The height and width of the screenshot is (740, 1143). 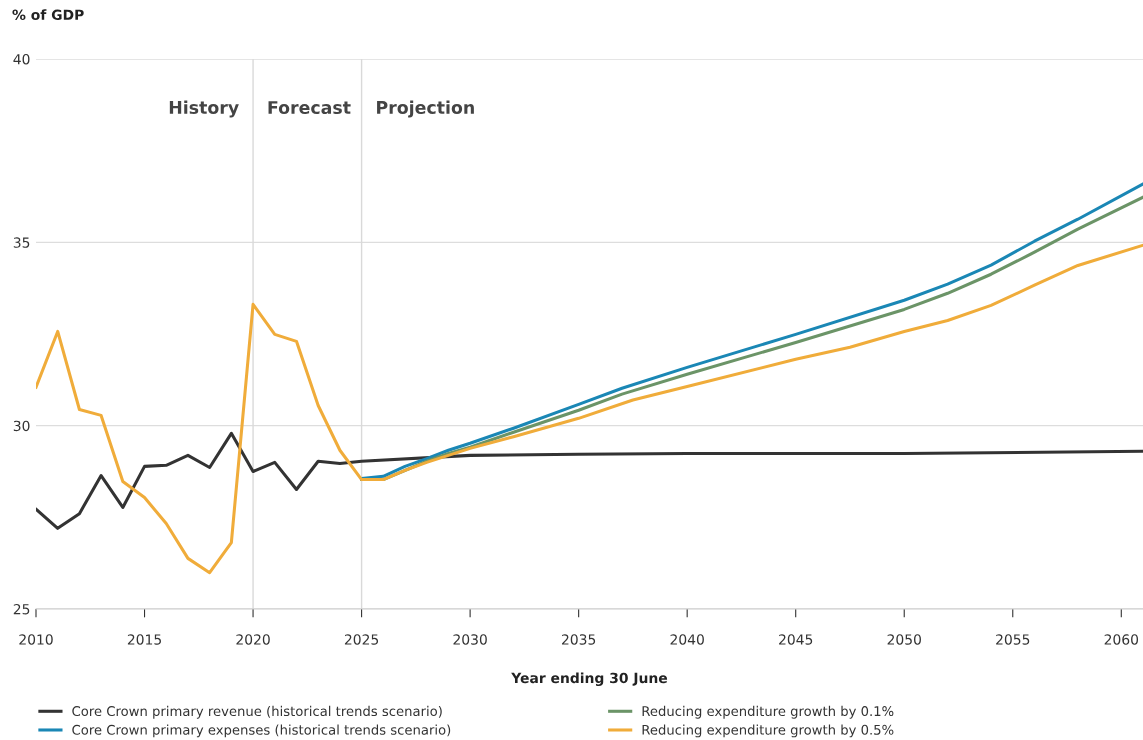 What do you see at coordinates (21, 59) in the screenshot?
I see `y-tick-label: 40` at bounding box center [21, 59].